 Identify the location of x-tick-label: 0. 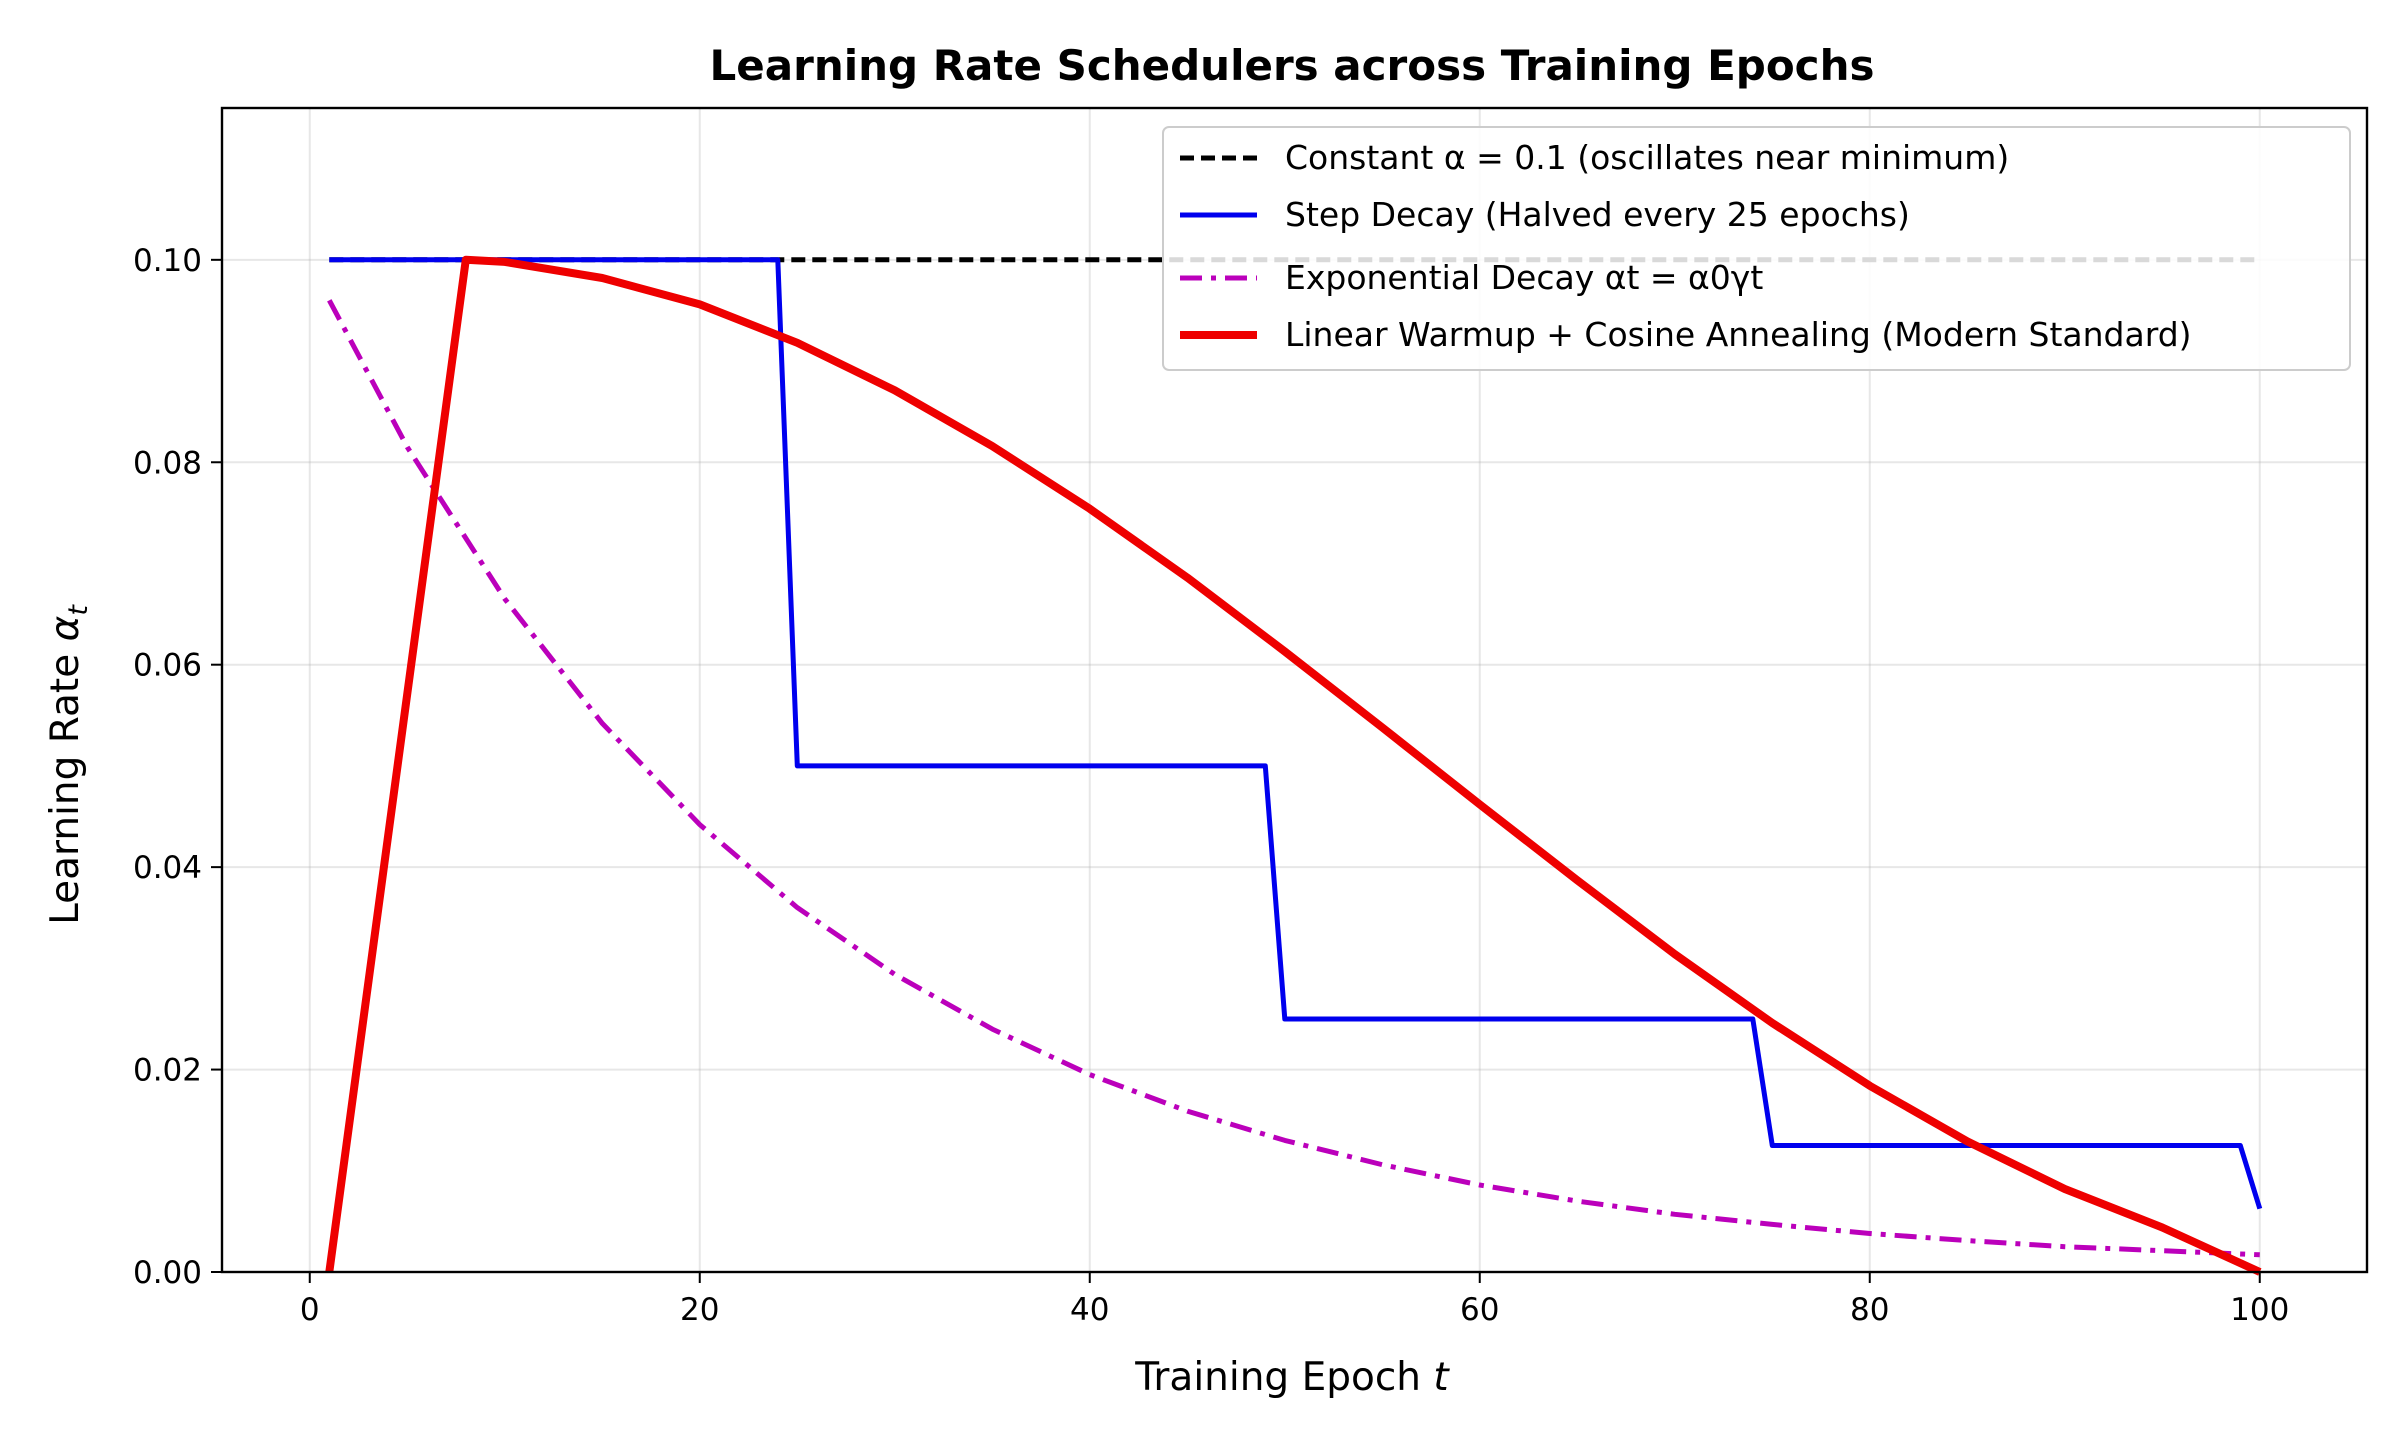
(310, 1310).